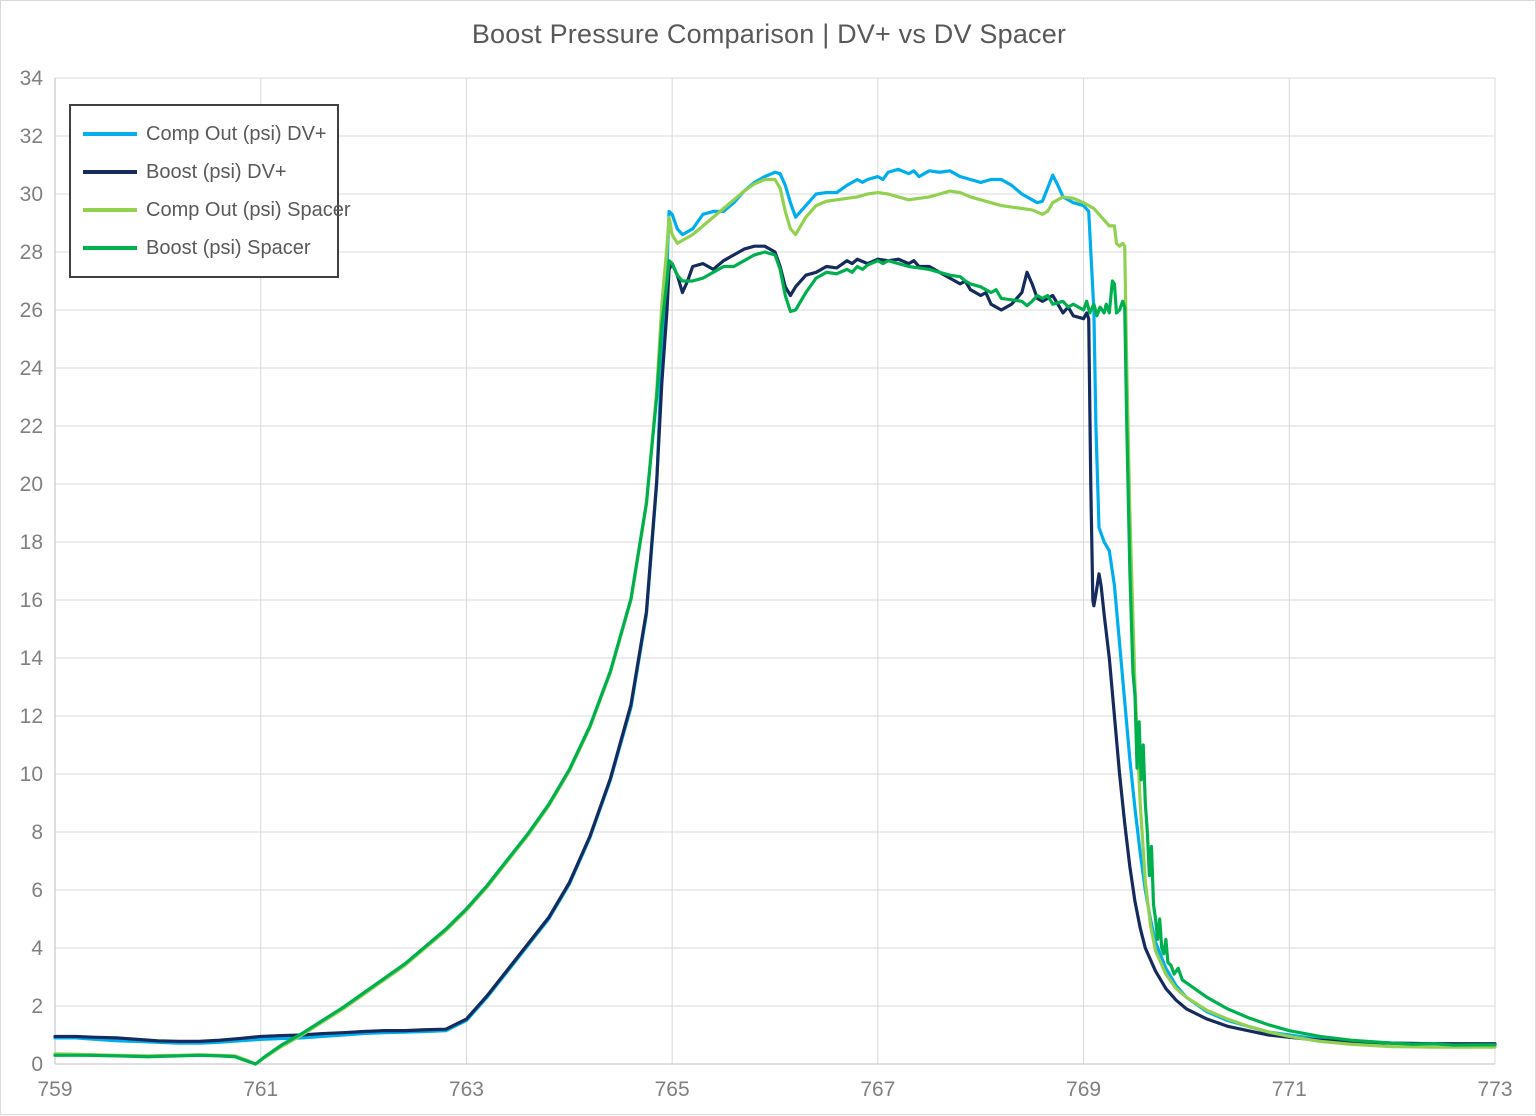 The image size is (1536, 1116). Describe the element at coordinates (228, 247) in the screenshot. I see `legend-item-label: Boost (psi) Spacer` at that location.